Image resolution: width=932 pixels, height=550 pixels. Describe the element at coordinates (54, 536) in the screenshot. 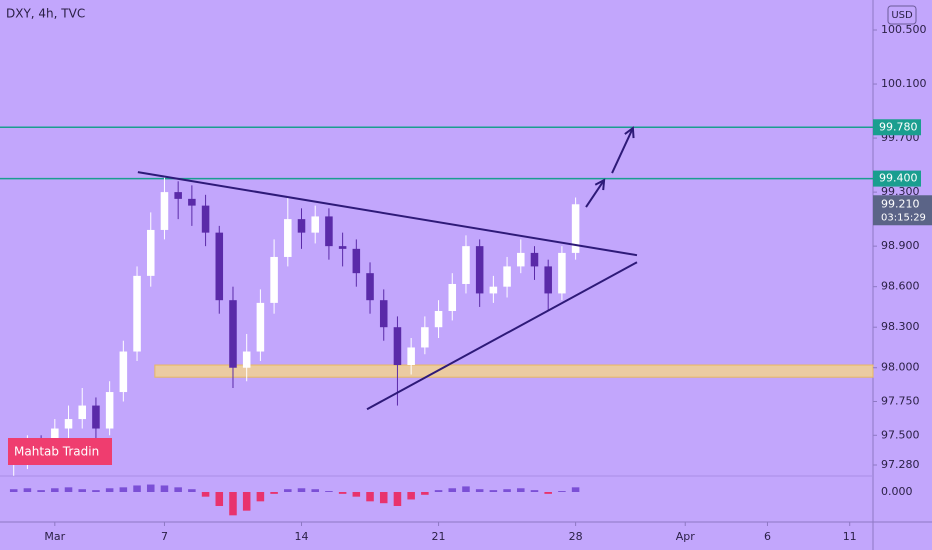

I see `x-tick-label: Mar` at that location.